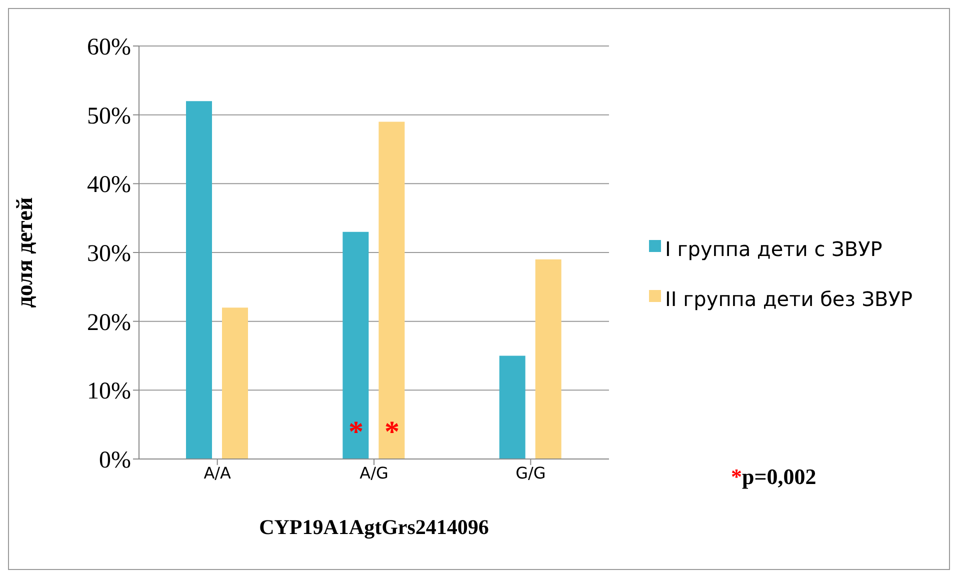  Describe the element at coordinates (773, 477) in the screenshot. I see `text: *p=0,002` at that location.